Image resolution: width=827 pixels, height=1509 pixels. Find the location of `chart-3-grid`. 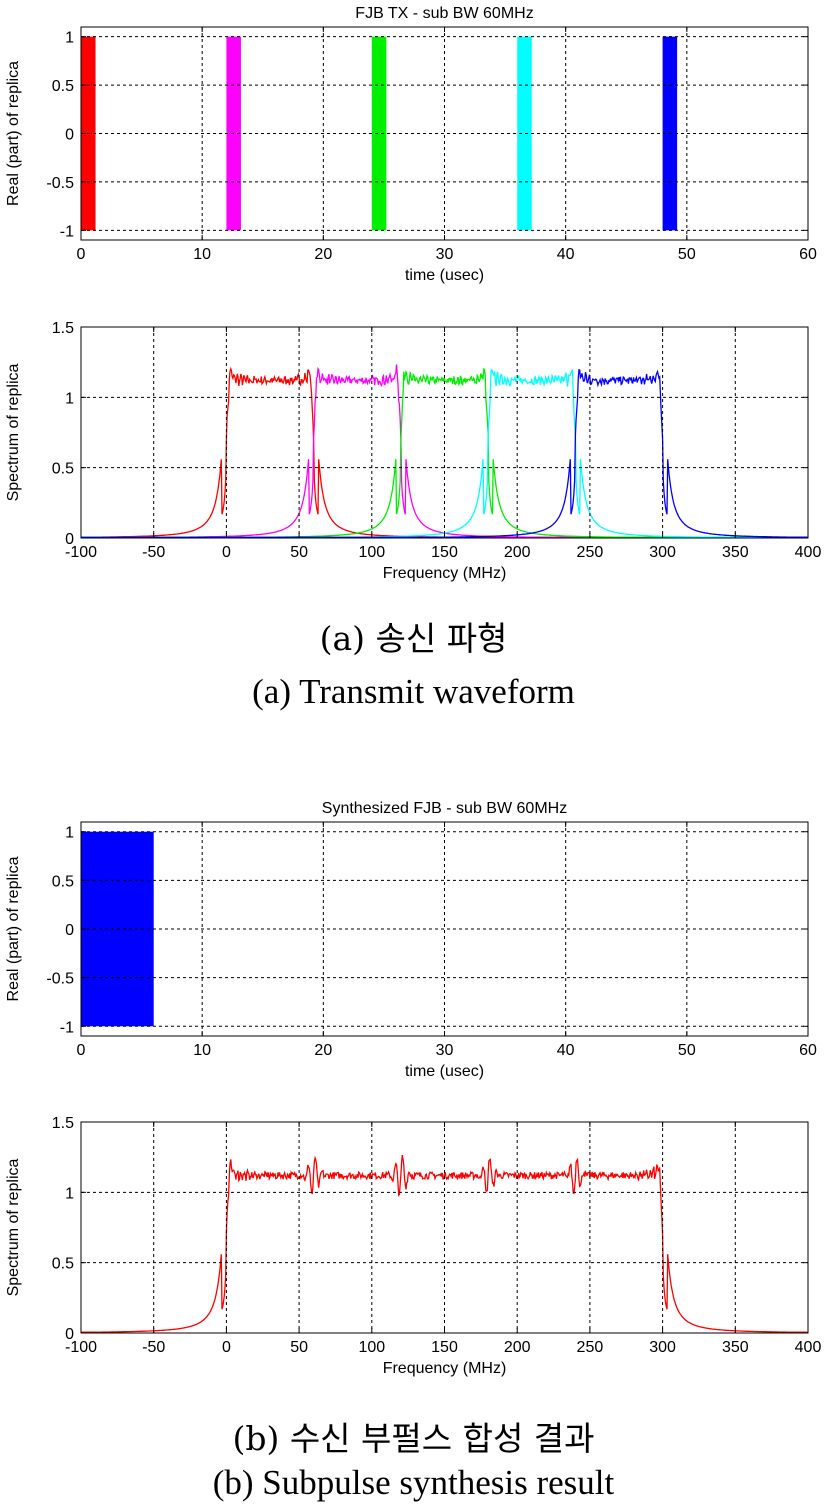

chart-3-grid is located at coordinates (444, 929).